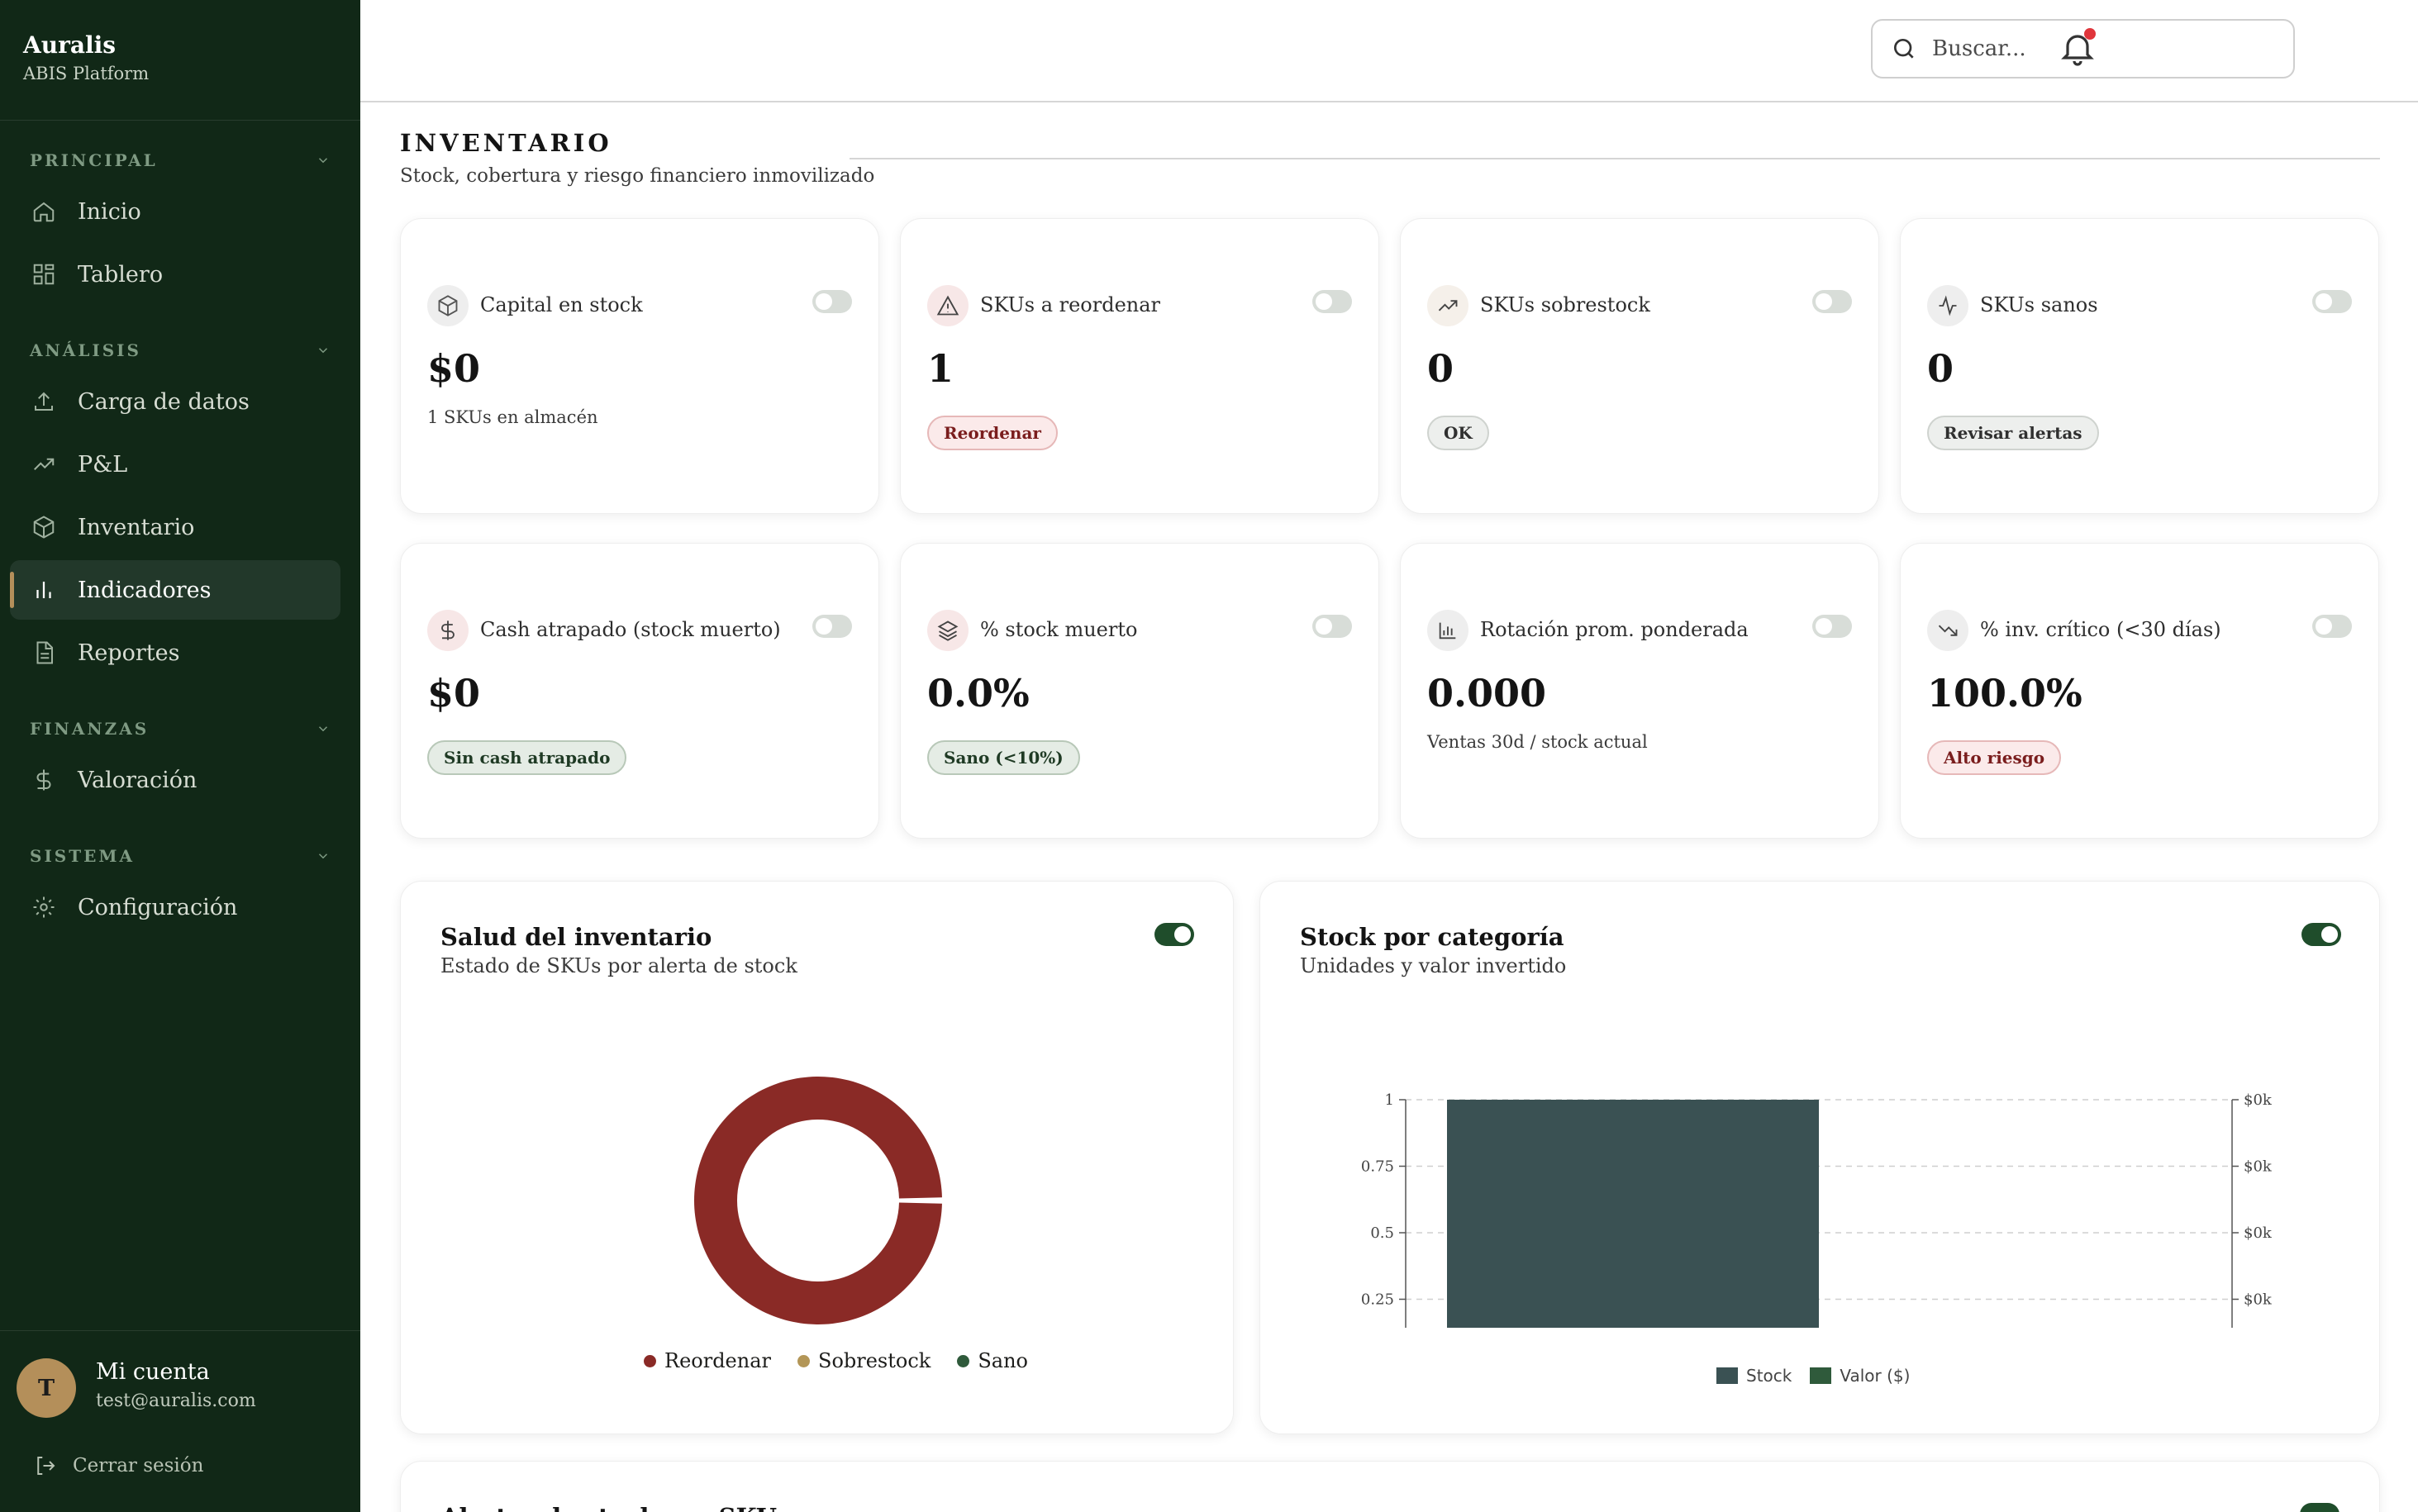 The width and height of the screenshot is (2418, 1512). I want to click on sidebar-item-label: Carga de datos, so click(164, 401).